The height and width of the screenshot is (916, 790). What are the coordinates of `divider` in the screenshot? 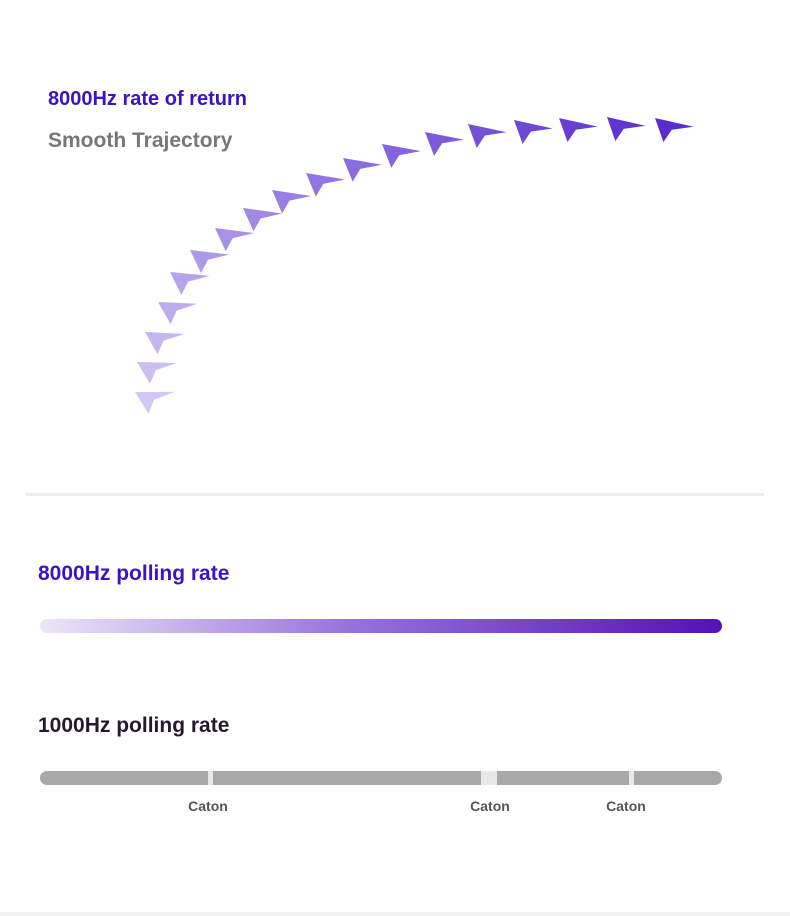 It's located at (395, 494).